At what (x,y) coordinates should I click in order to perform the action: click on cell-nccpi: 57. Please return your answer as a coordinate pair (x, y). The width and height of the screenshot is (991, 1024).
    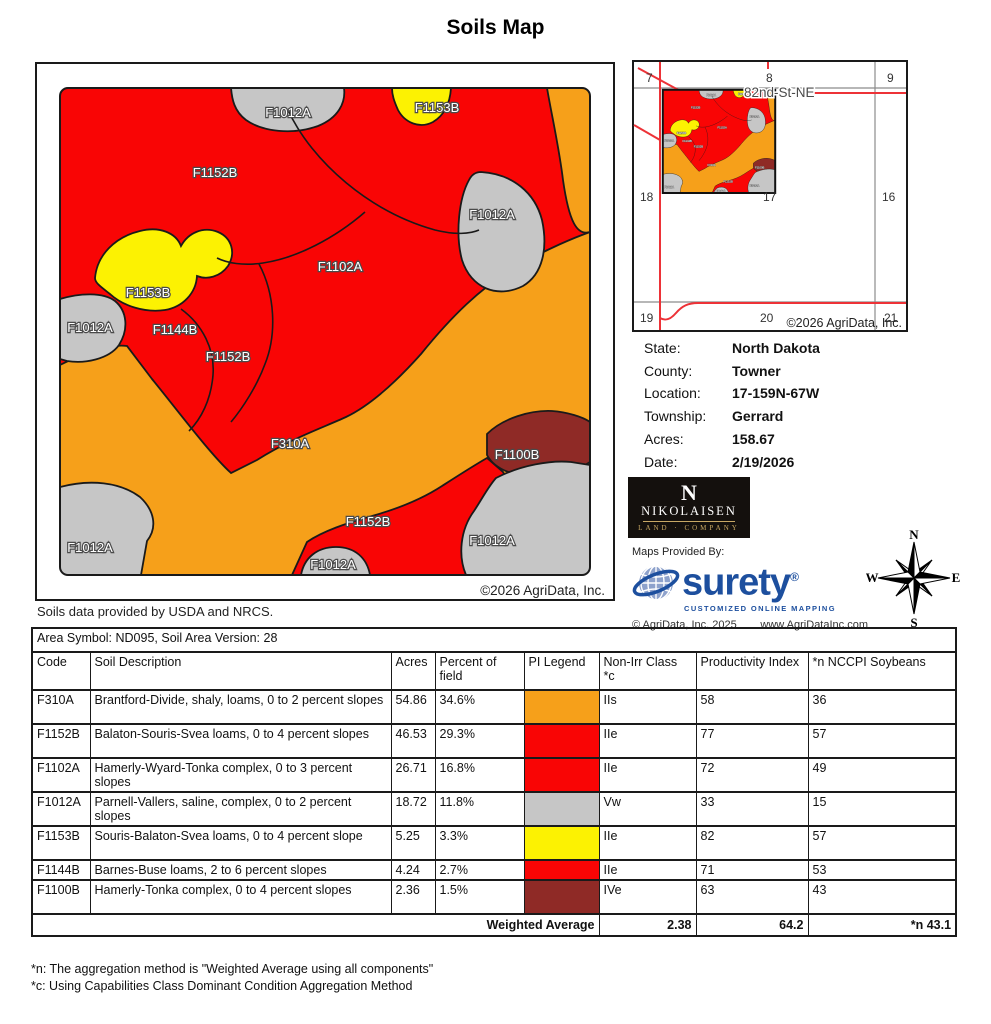
    Looking at the image, I should click on (882, 843).